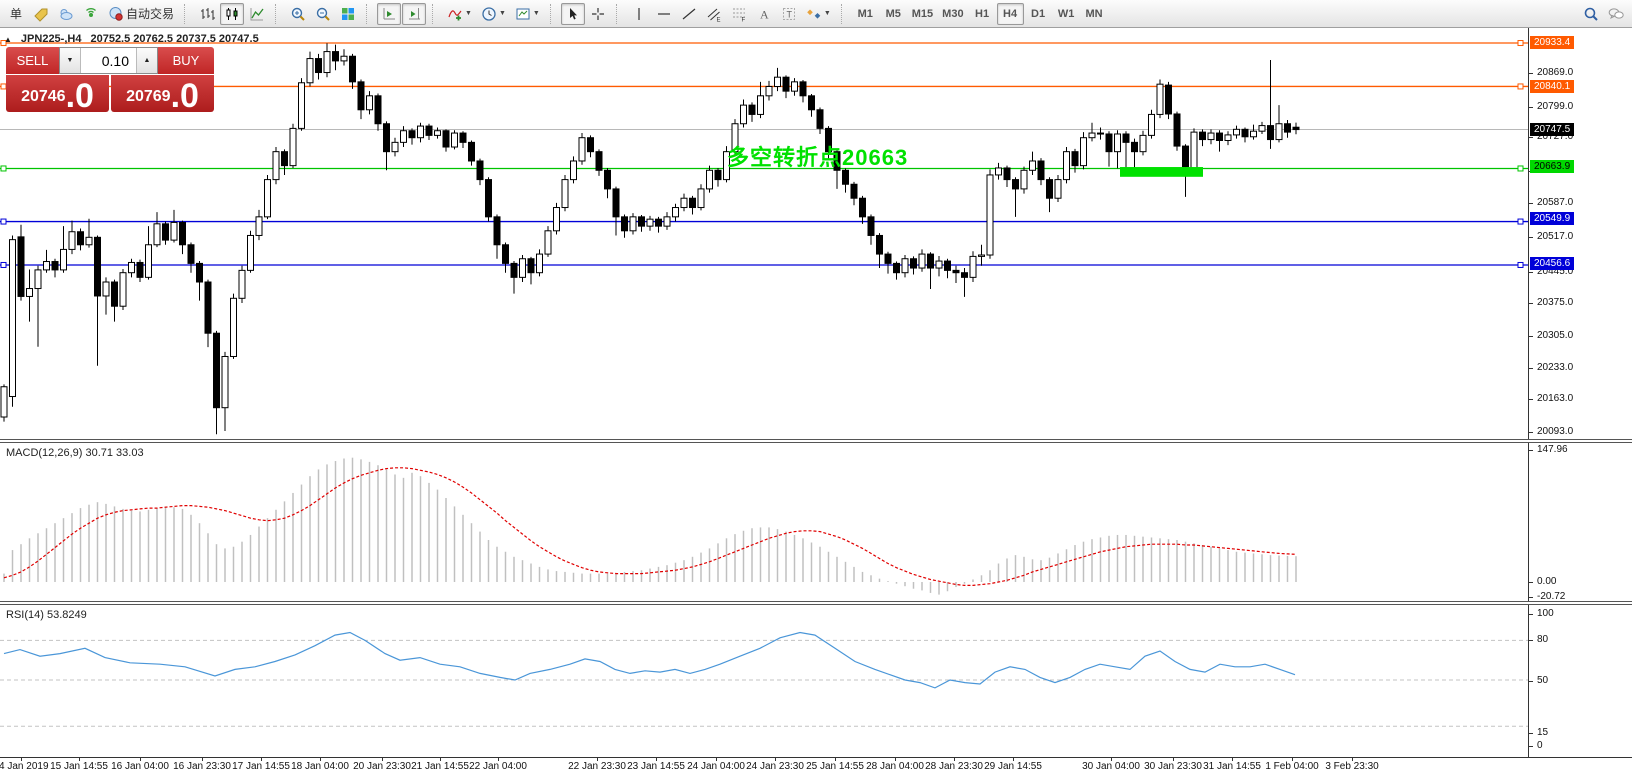 The image size is (1632, 774). What do you see at coordinates (922, 14) in the screenshot?
I see `tf-m15: M15` at bounding box center [922, 14].